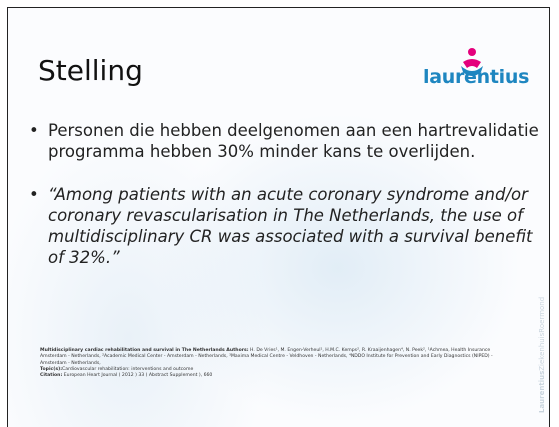 This screenshot has width=559, height=427. Describe the element at coordinates (51, 376) in the screenshot. I see `citation-label: Citation:` at that location.